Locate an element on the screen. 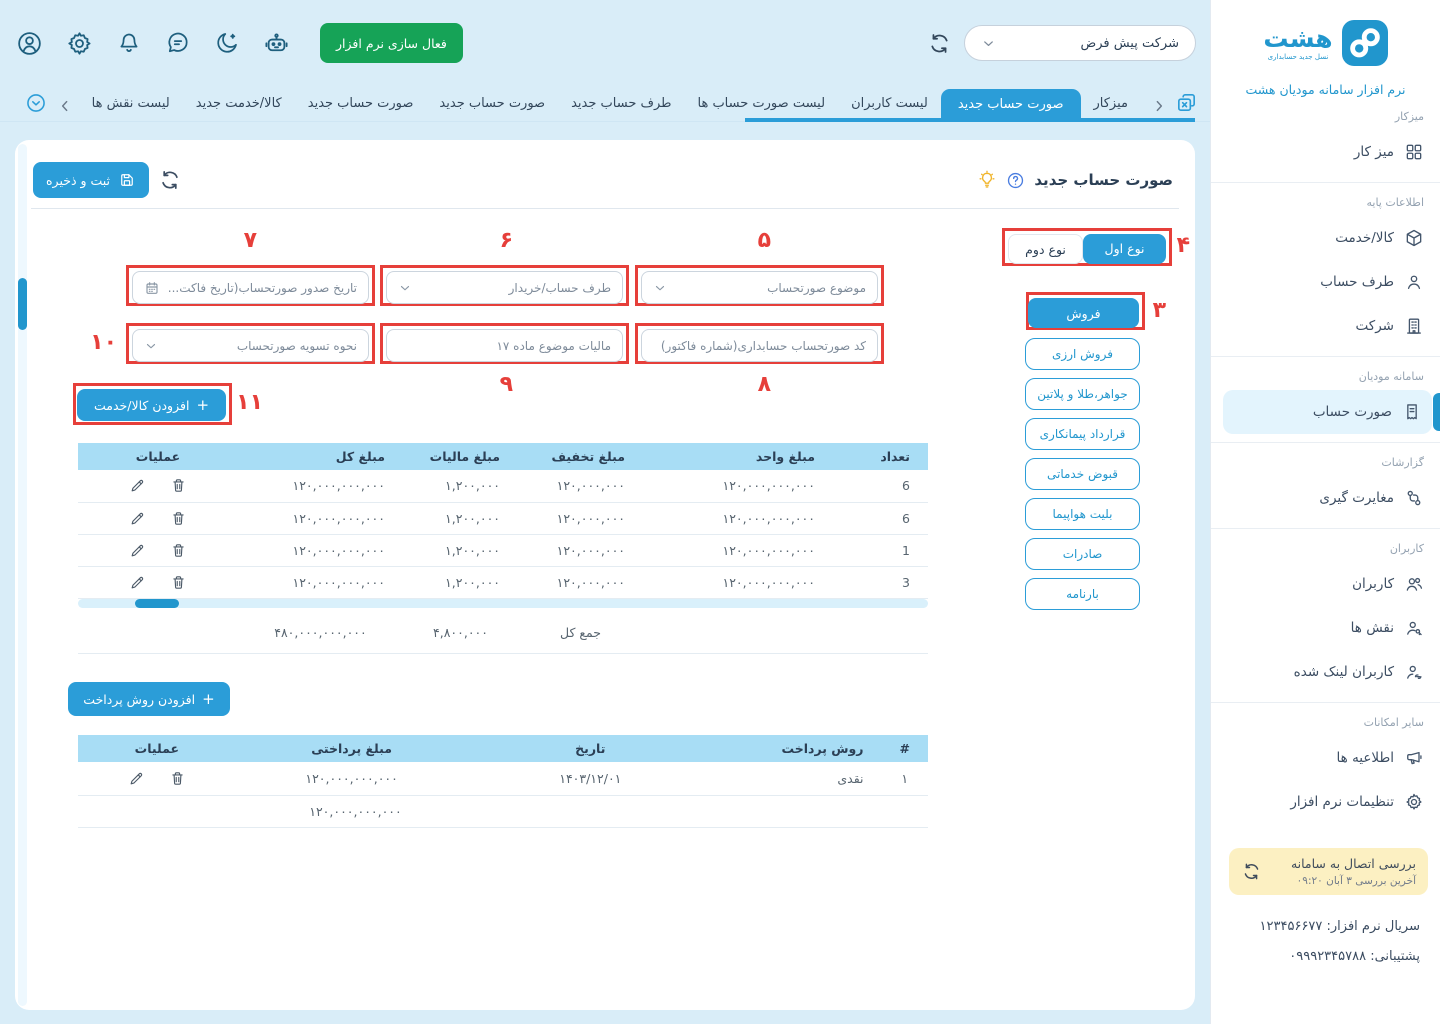  sidebar-item-label: شرکت is located at coordinates (1374, 326).